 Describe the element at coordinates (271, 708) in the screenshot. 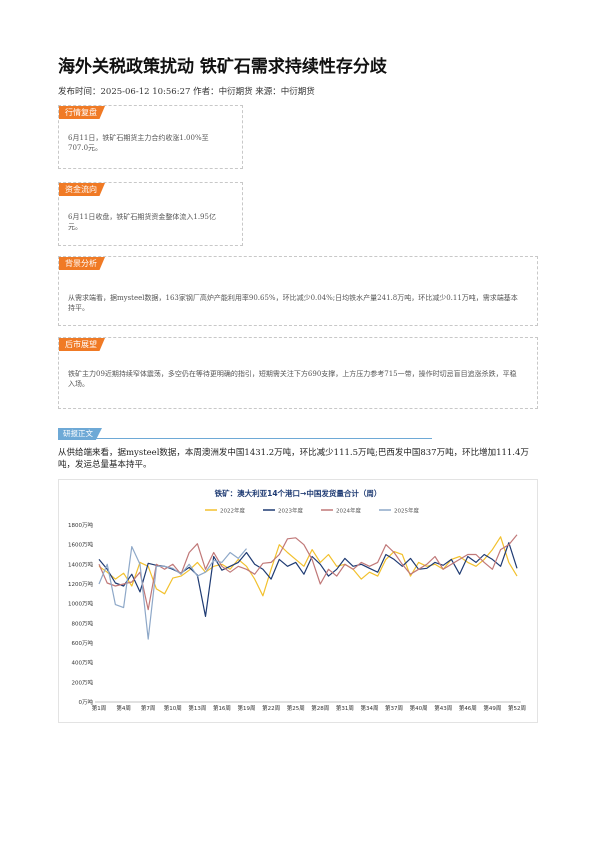

I see `x-tick-label: 第22周` at that location.